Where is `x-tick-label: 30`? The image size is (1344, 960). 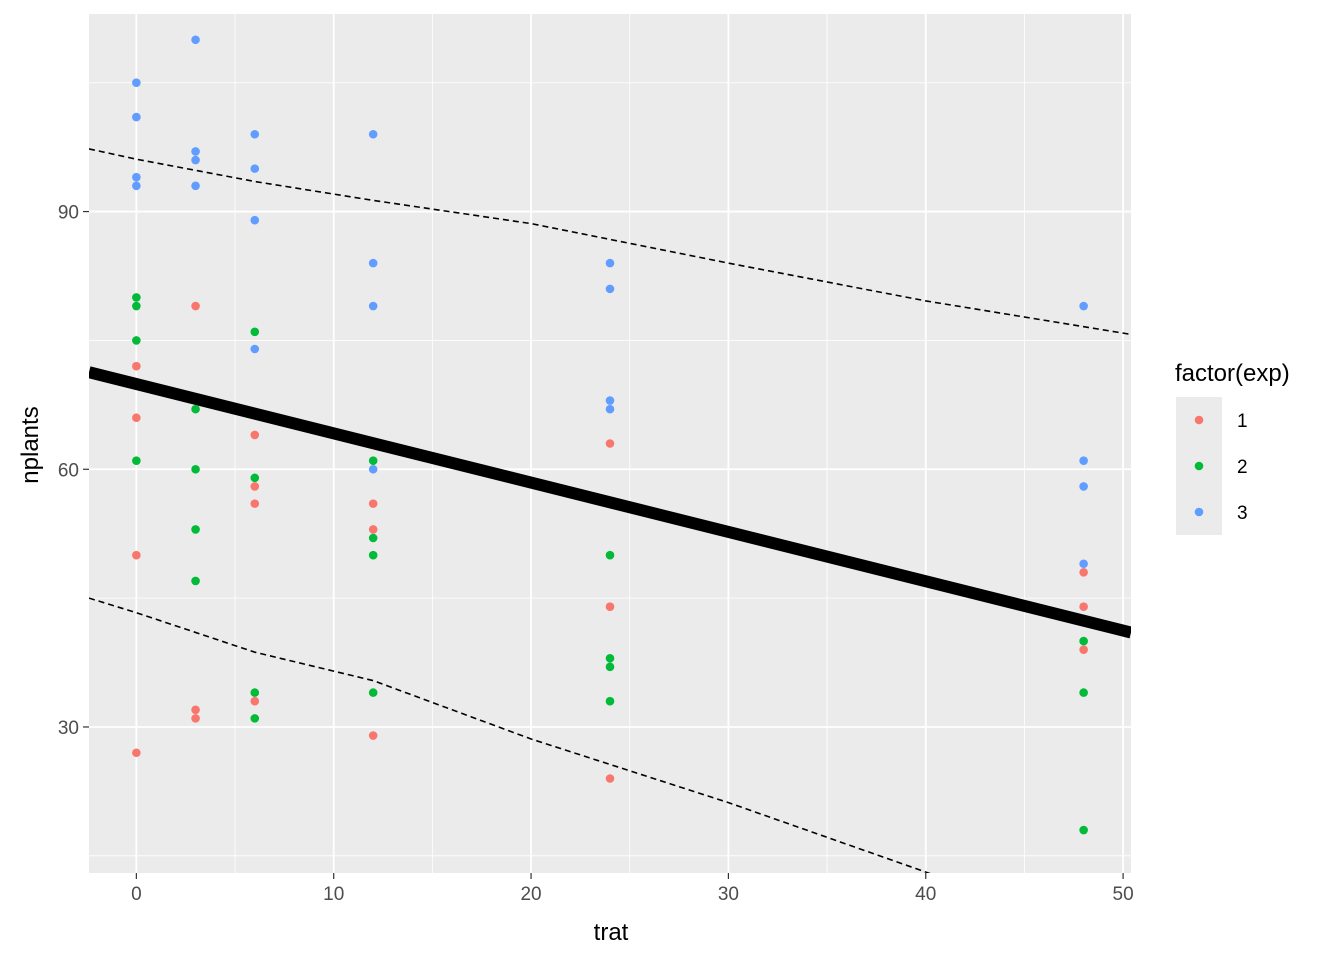
x-tick-label: 30 is located at coordinates (728, 894).